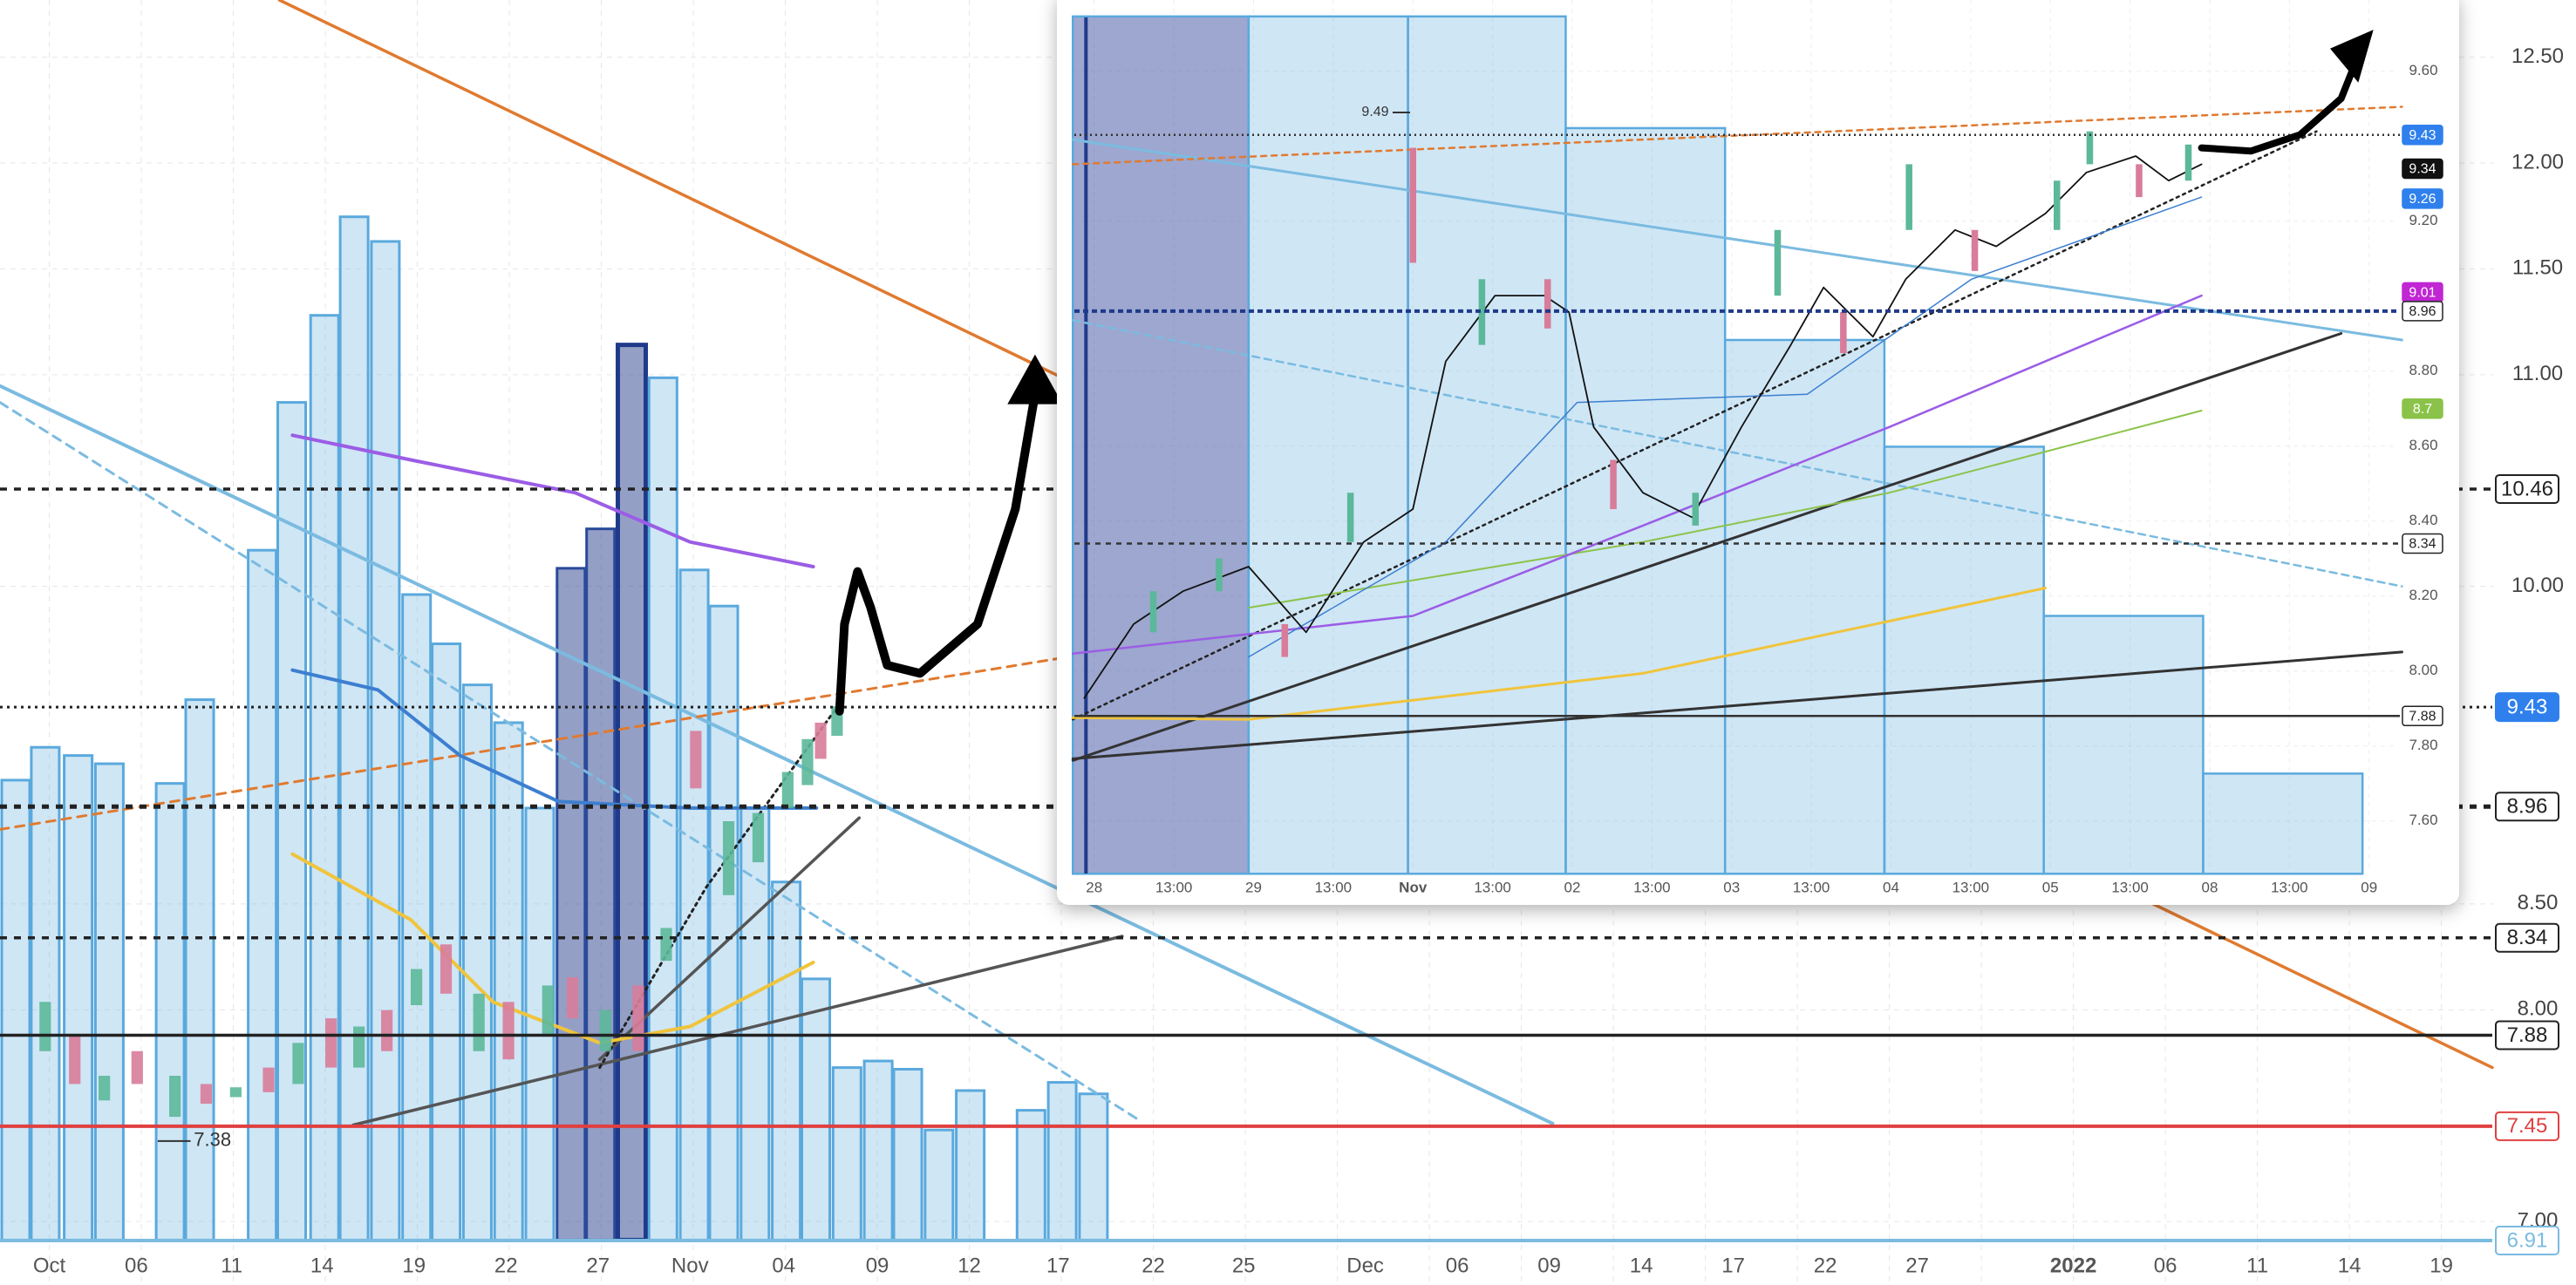  Describe the element at coordinates (784, 1265) in the screenshot. I see `date-label: 04` at that location.